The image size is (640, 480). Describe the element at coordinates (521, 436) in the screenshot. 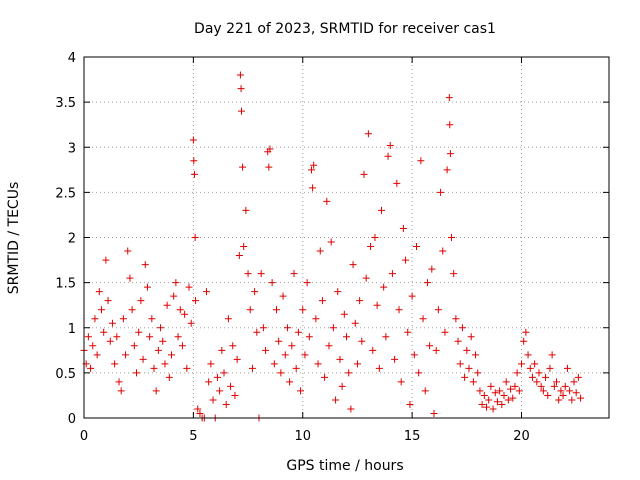

I see `x-tick-label: 20` at that location.